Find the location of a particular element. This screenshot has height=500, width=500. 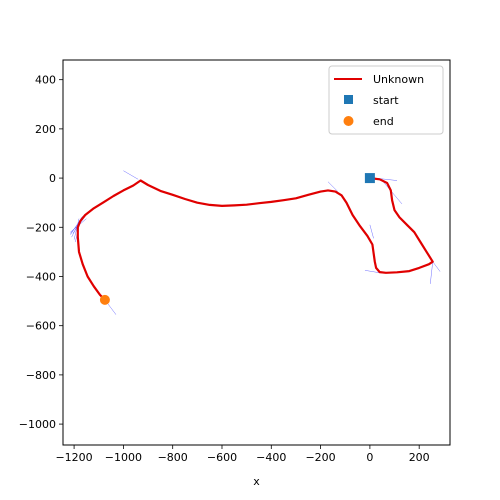

x-tick-label: −400 is located at coordinates (271, 457).